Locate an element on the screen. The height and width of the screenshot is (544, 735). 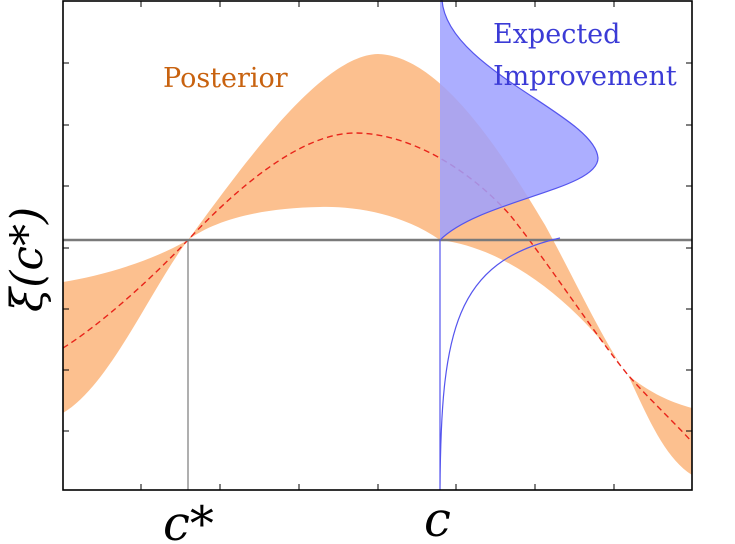
x-tick-c-star: c* is located at coordinates (188, 520).